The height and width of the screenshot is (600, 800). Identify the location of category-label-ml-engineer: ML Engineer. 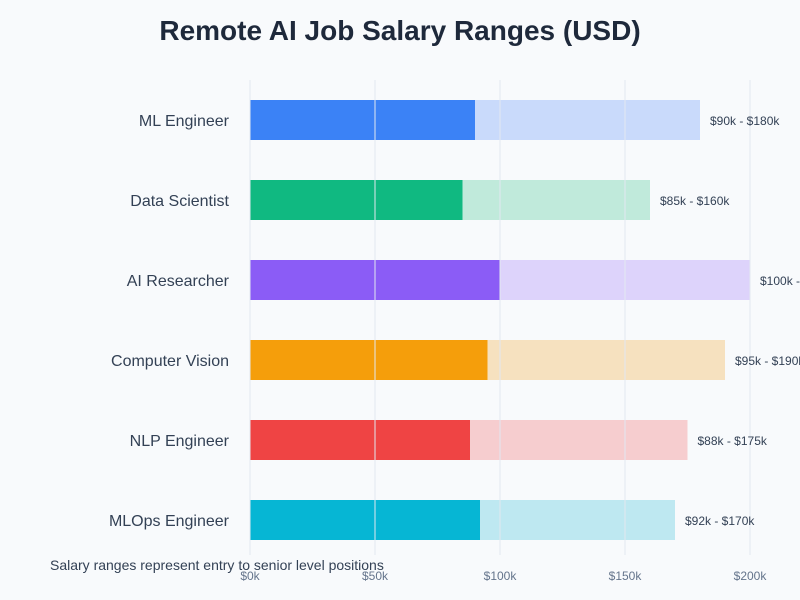
(184, 121).